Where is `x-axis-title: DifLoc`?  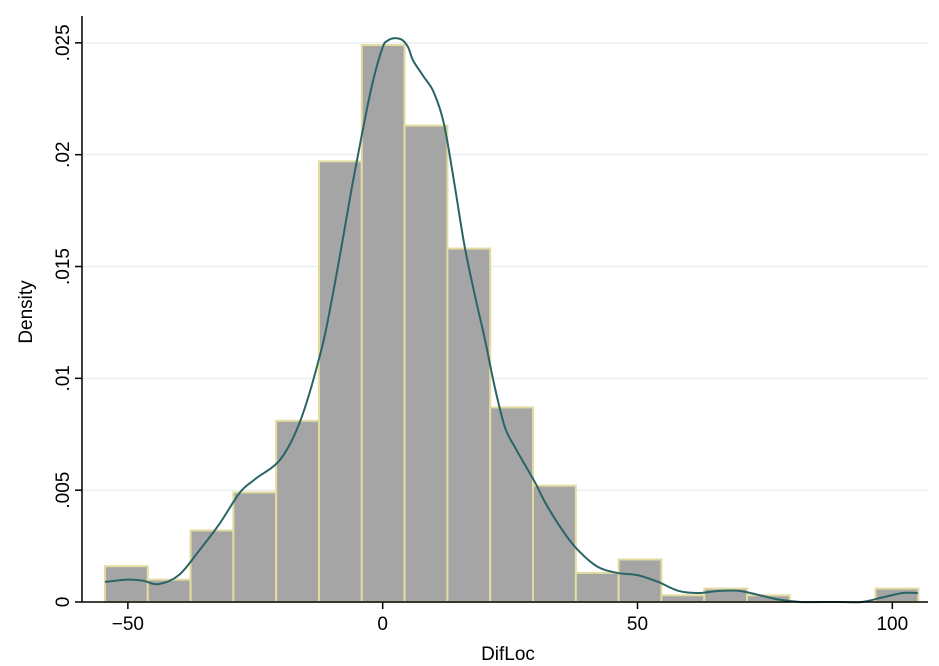 x-axis-title: DifLoc is located at coordinates (508, 654).